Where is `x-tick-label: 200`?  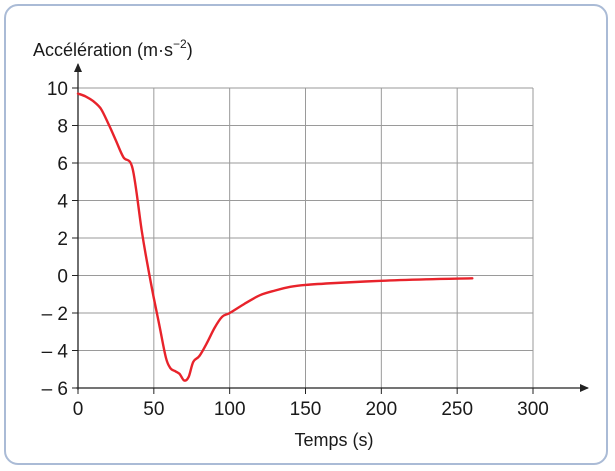
x-tick-label: 200 is located at coordinates (381, 409).